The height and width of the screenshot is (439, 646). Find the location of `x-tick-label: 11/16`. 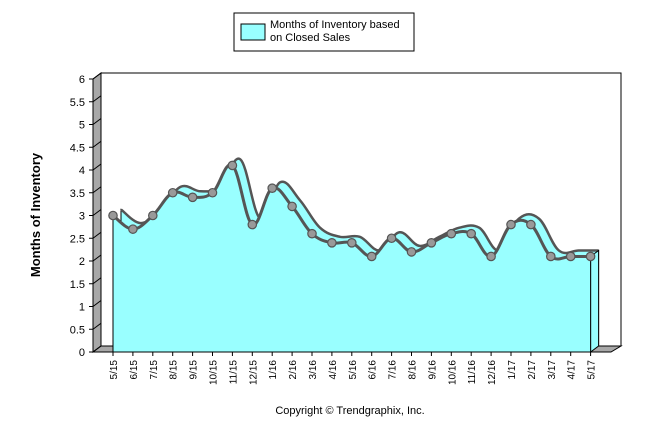

x-tick-label: 11/16 is located at coordinates (472, 372).